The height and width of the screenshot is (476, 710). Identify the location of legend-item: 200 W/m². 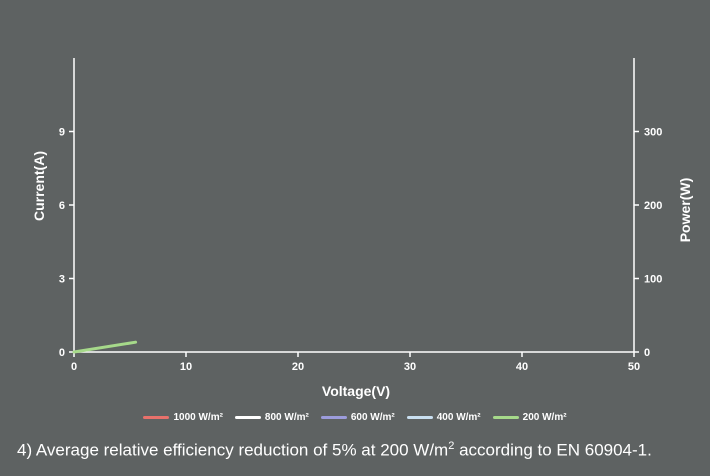
(529, 417).